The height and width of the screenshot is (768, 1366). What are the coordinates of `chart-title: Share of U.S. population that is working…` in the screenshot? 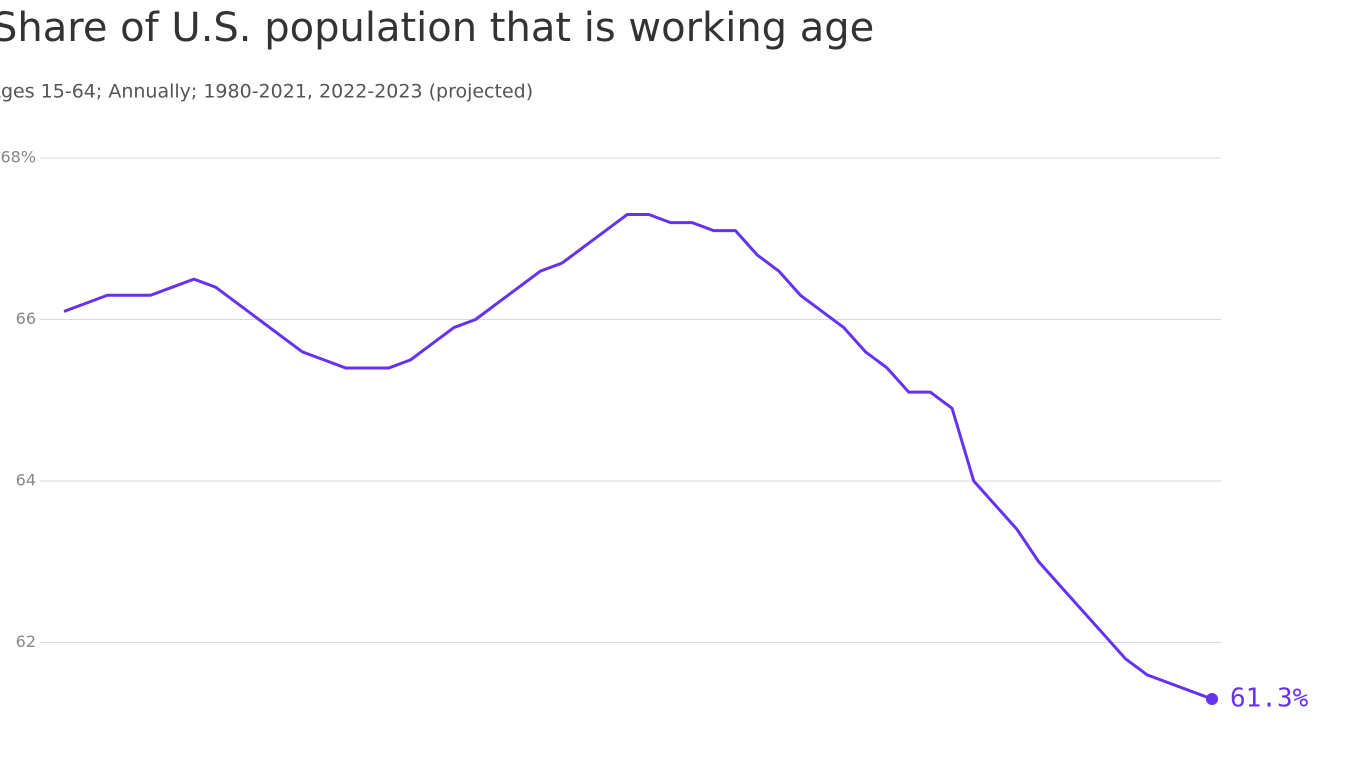 It's located at (437, 28).